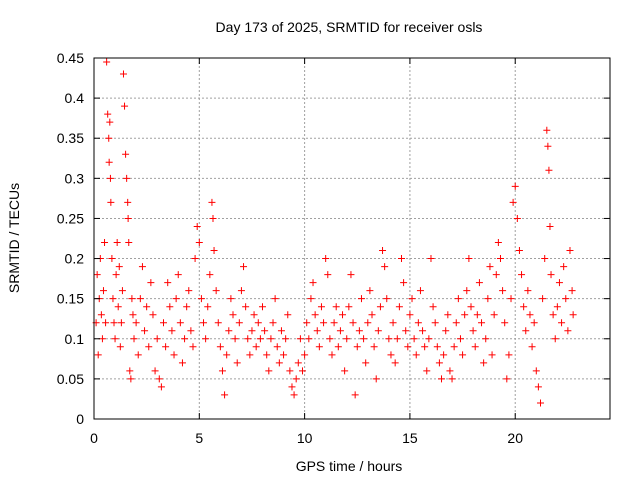  Describe the element at coordinates (70, 138) in the screenshot. I see `y-tick-label: 0.35` at that location.